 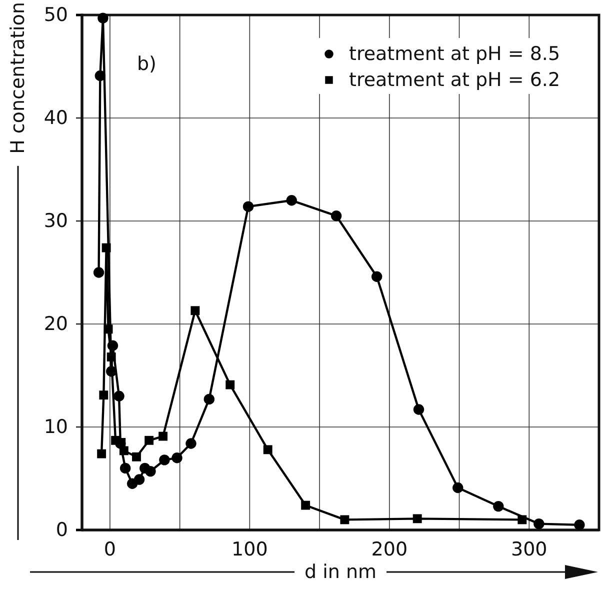 I want to click on x-tick-label: 300, so click(x=529, y=549).